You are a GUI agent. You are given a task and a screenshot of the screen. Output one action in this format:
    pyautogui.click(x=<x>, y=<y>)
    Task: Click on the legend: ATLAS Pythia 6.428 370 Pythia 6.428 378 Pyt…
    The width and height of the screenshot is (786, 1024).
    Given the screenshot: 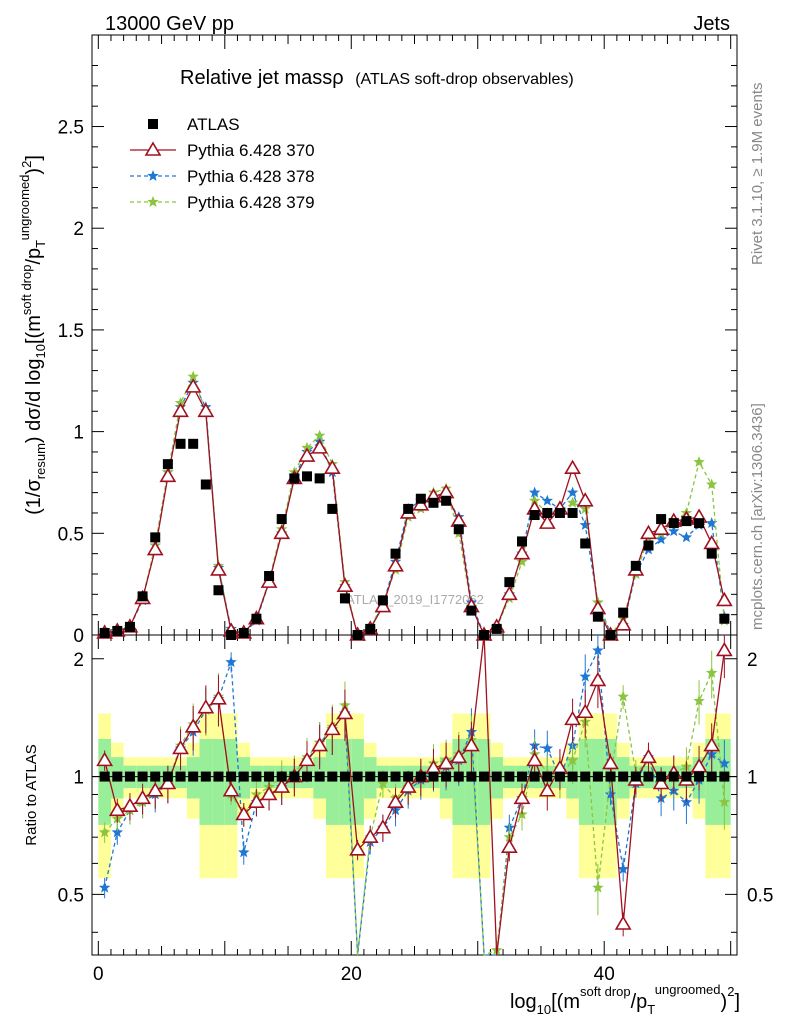 What is the action you would take?
    pyautogui.click(x=222, y=163)
    